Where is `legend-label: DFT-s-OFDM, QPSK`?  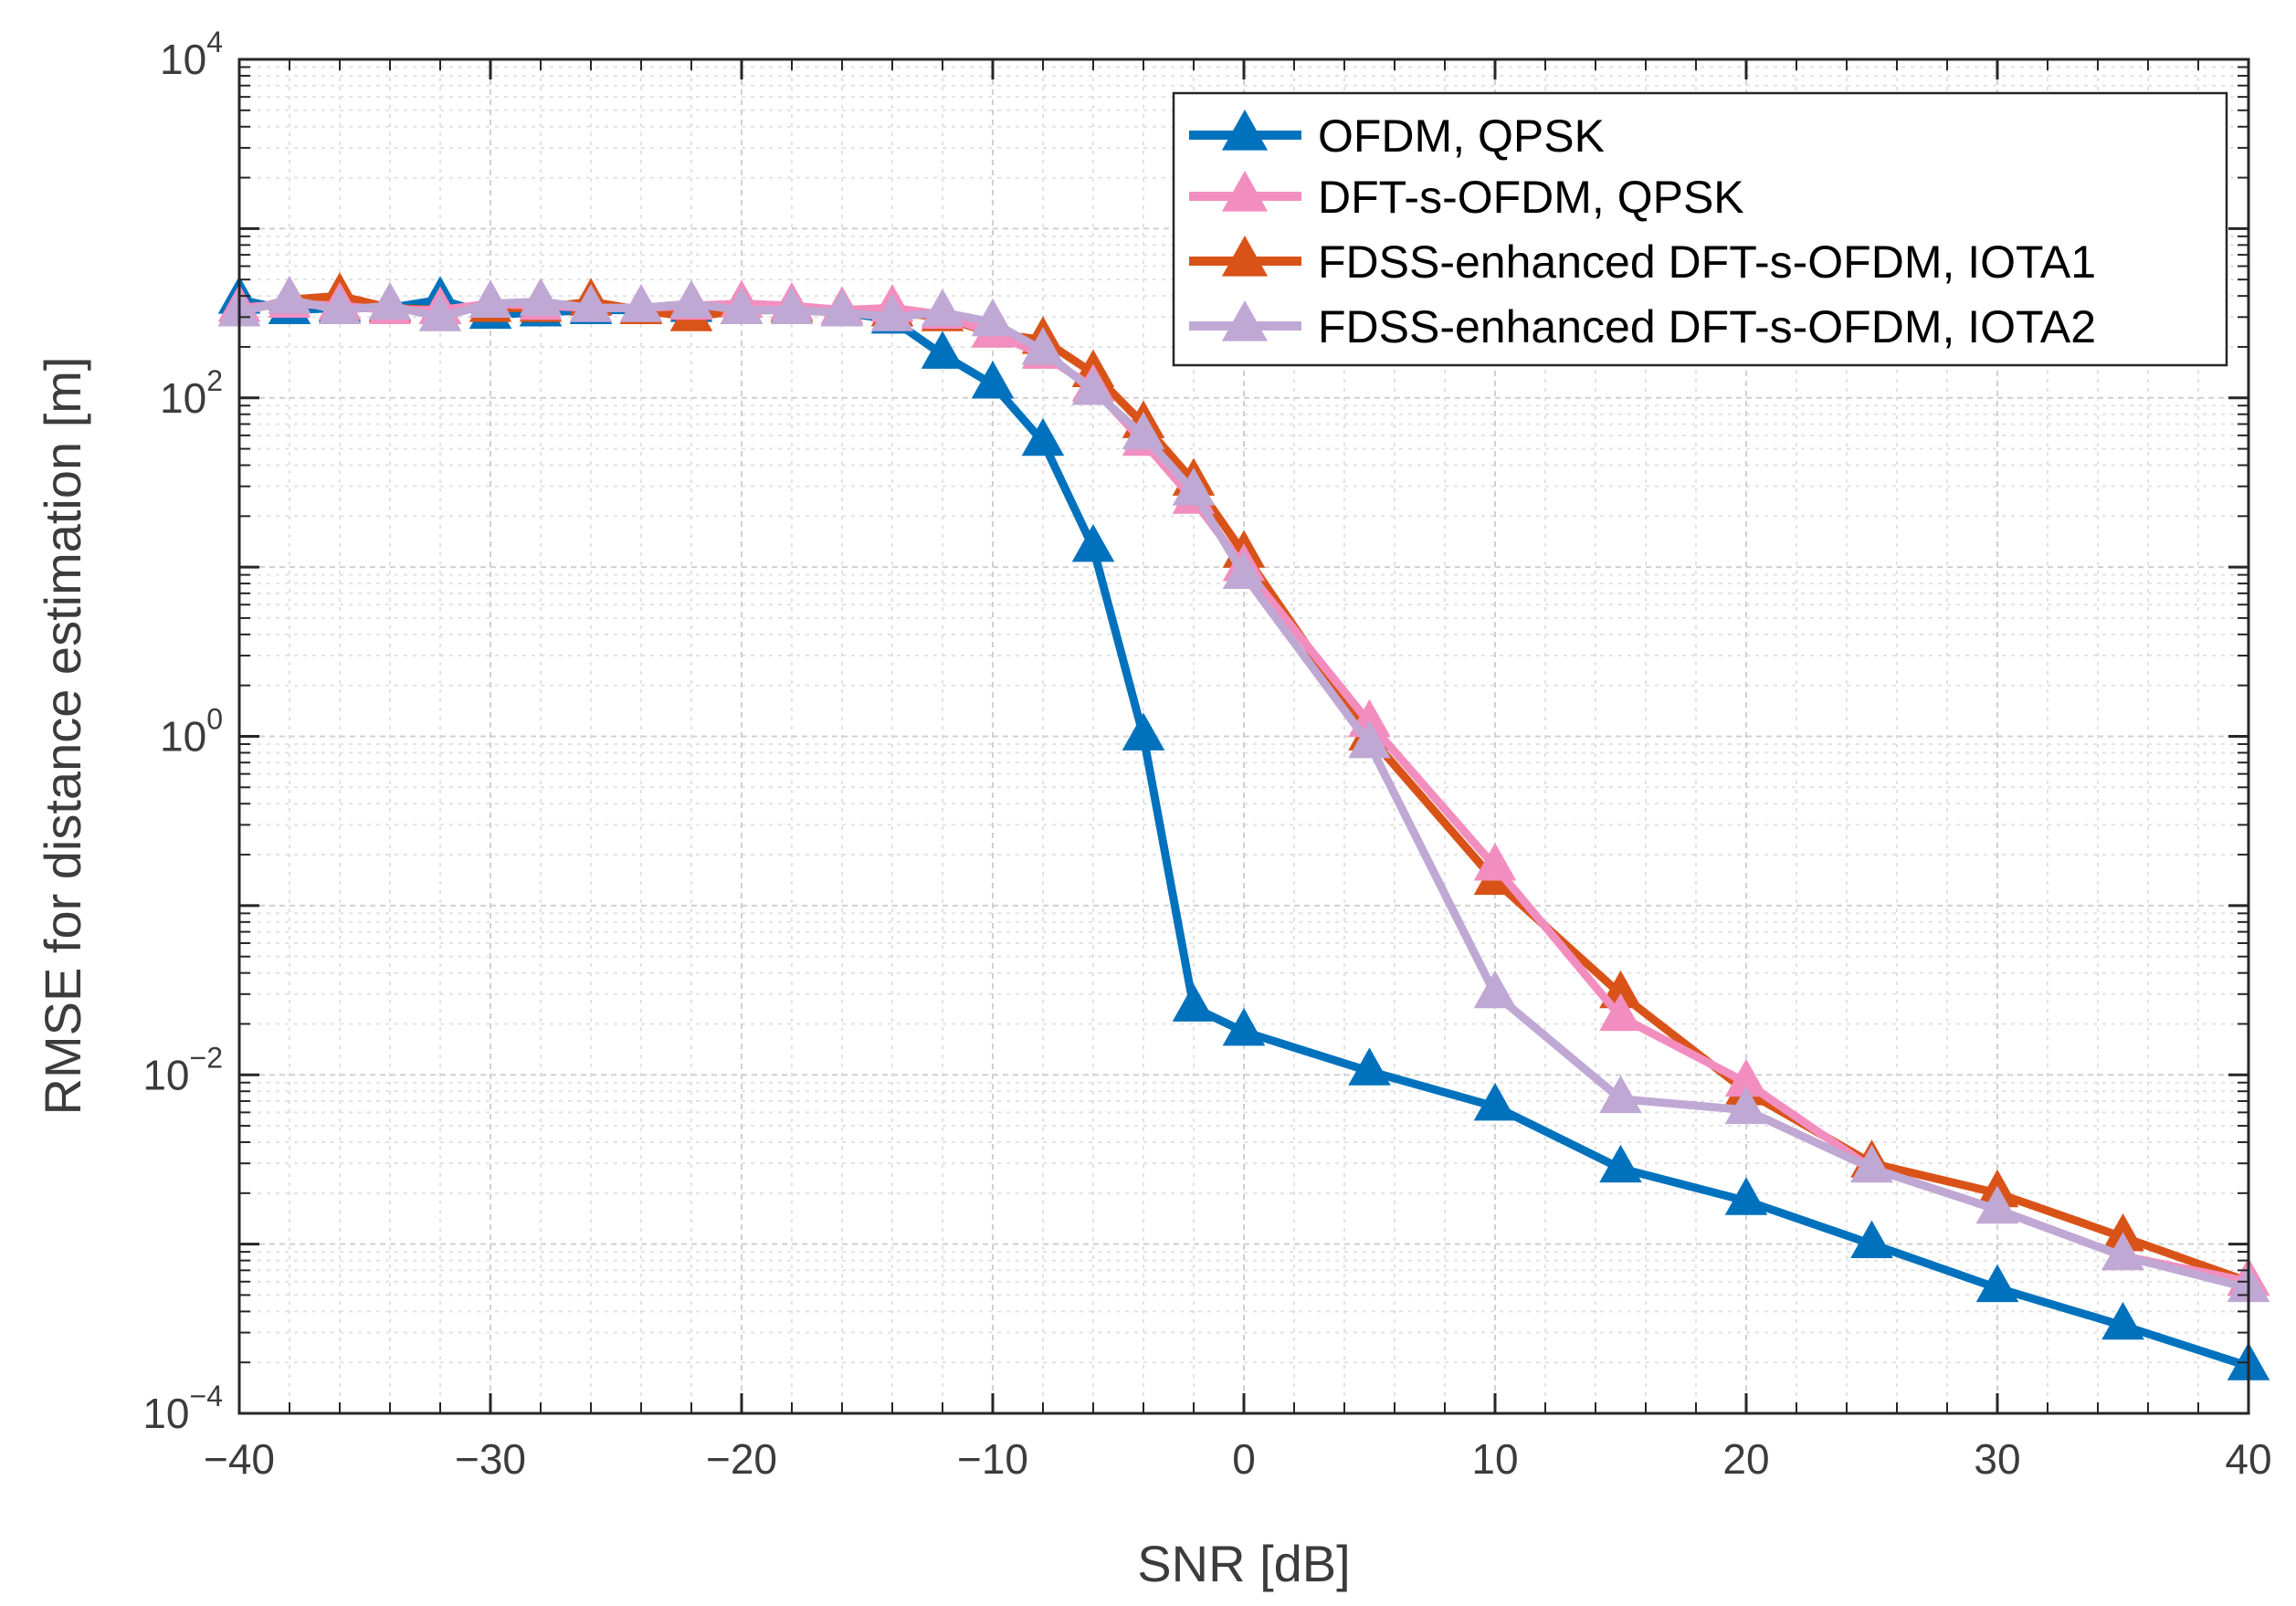
legend-label: DFT-s-OFDM, QPSK is located at coordinates (1531, 197).